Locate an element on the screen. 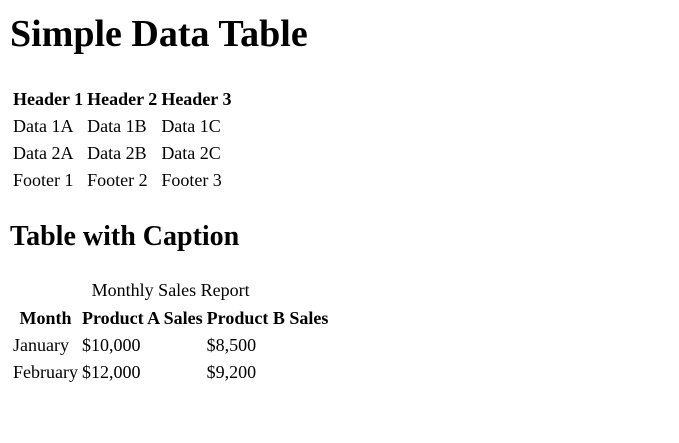 Image resolution: width=679 pixels, height=443 pixels. column-header-month: Month is located at coordinates (45, 318).